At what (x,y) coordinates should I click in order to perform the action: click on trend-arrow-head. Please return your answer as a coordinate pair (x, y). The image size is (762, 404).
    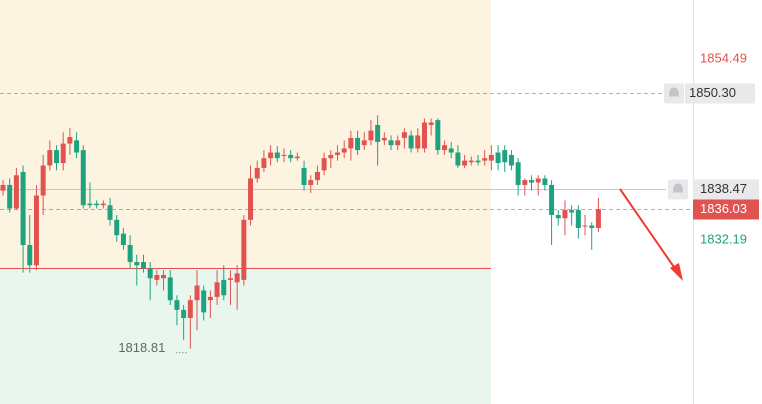
    Looking at the image, I should click on (676, 272).